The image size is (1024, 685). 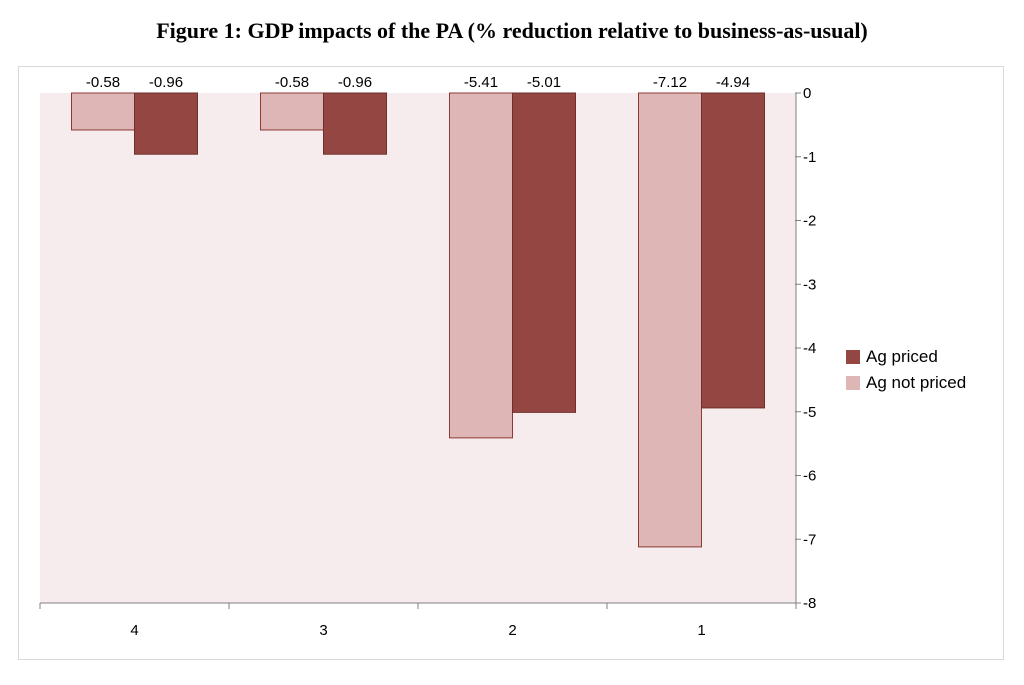 I want to click on legend-item-ag-not-priced: Ag not priced, so click(x=906, y=383).